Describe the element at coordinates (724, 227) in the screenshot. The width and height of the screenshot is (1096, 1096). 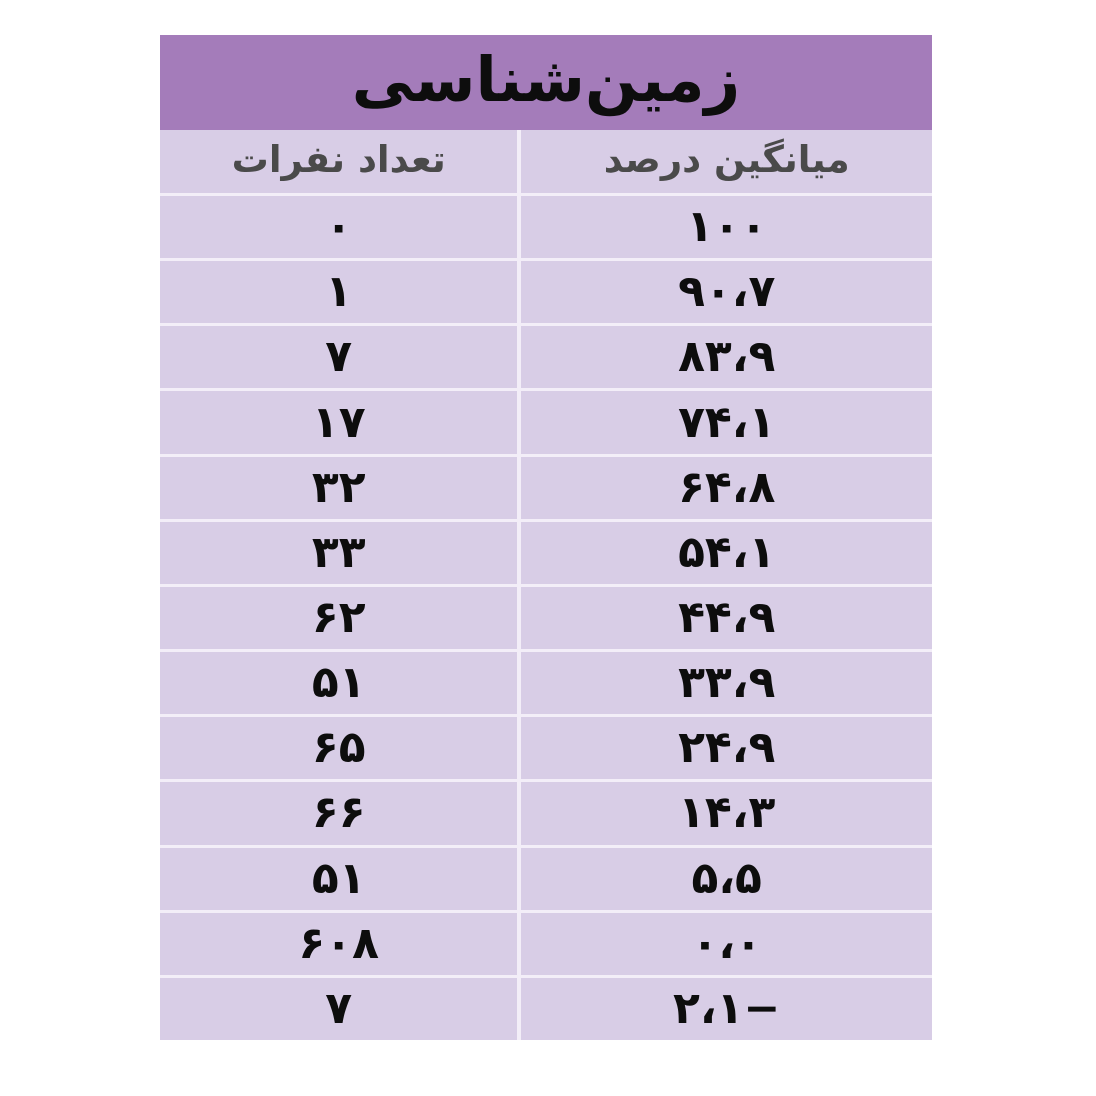
I see `percent-value: ۱۰۰` at that location.